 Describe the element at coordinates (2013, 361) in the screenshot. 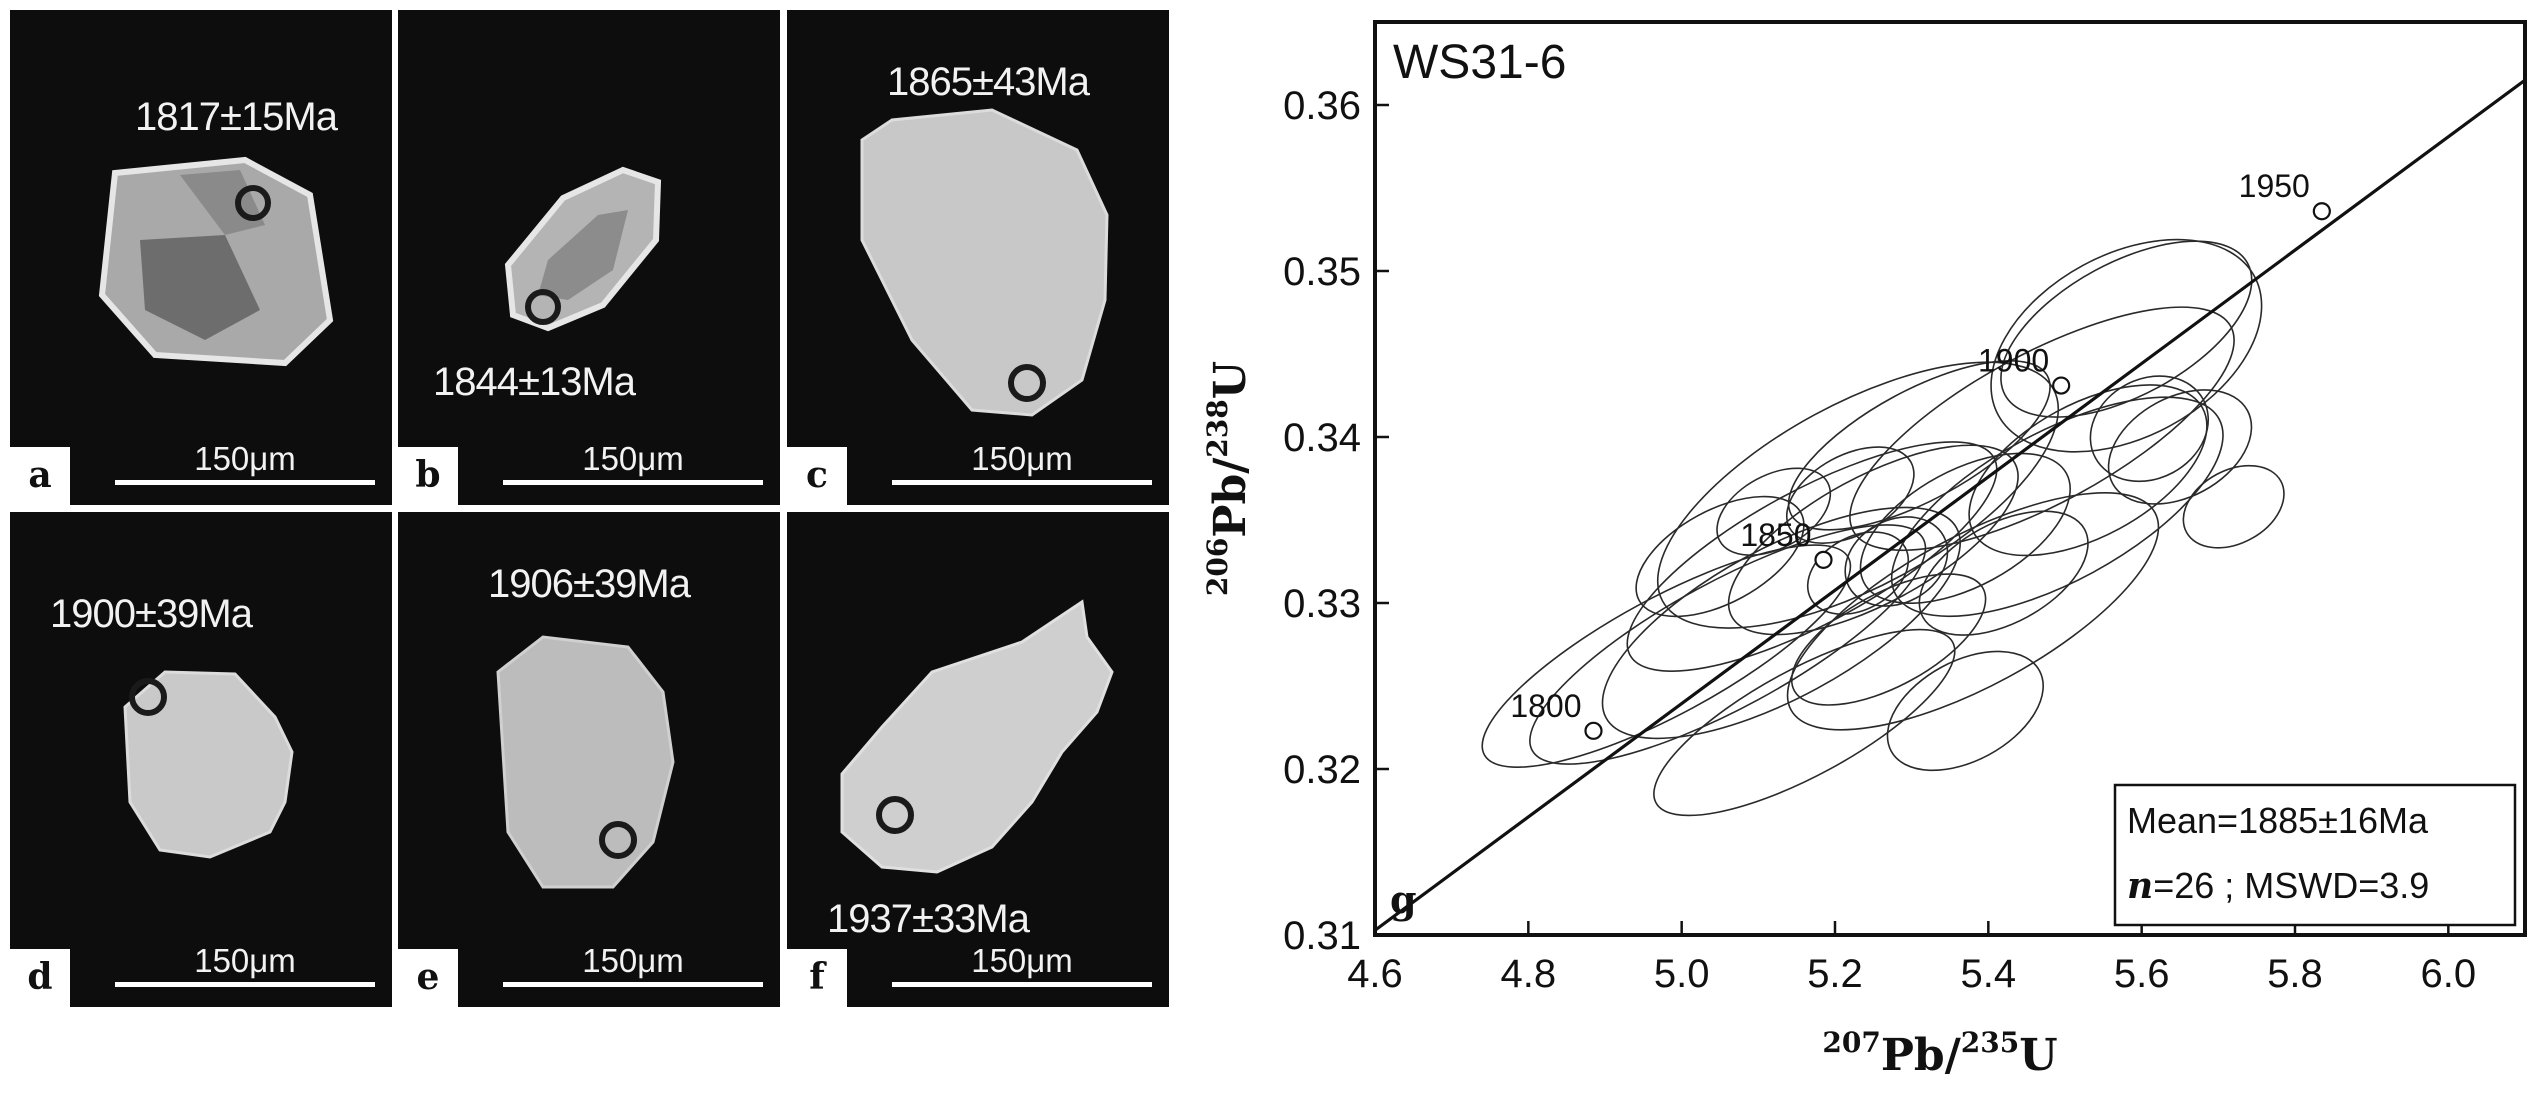

I see `age-marker-label-1900: 1900` at that location.